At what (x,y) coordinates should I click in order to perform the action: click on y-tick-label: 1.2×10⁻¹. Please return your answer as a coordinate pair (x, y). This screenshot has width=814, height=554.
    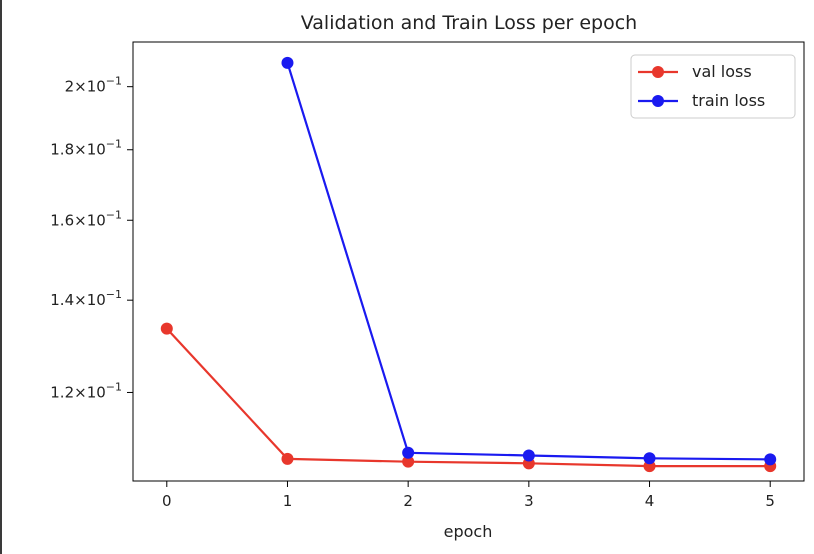
    Looking at the image, I should click on (86, 390).